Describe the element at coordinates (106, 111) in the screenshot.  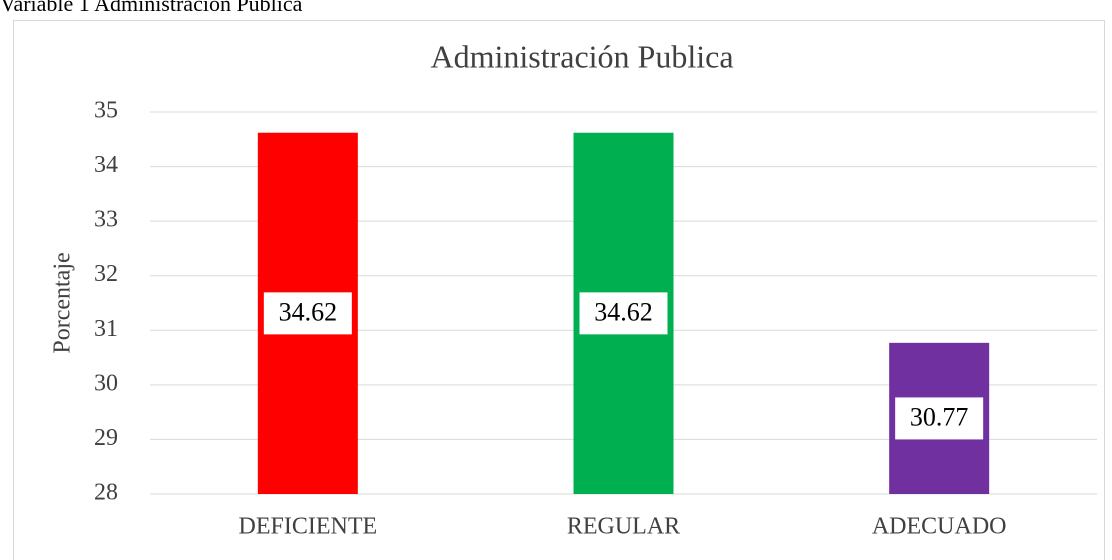
I see `y-tick-label: 35` at that location.